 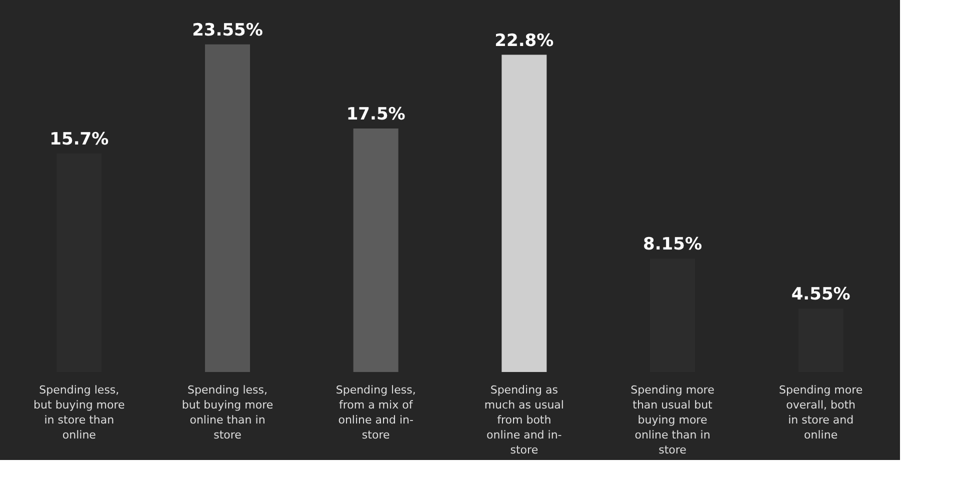 I want to click on x-tick-label: Spending less, but buying more online than in store, so click(x=228, y=413).